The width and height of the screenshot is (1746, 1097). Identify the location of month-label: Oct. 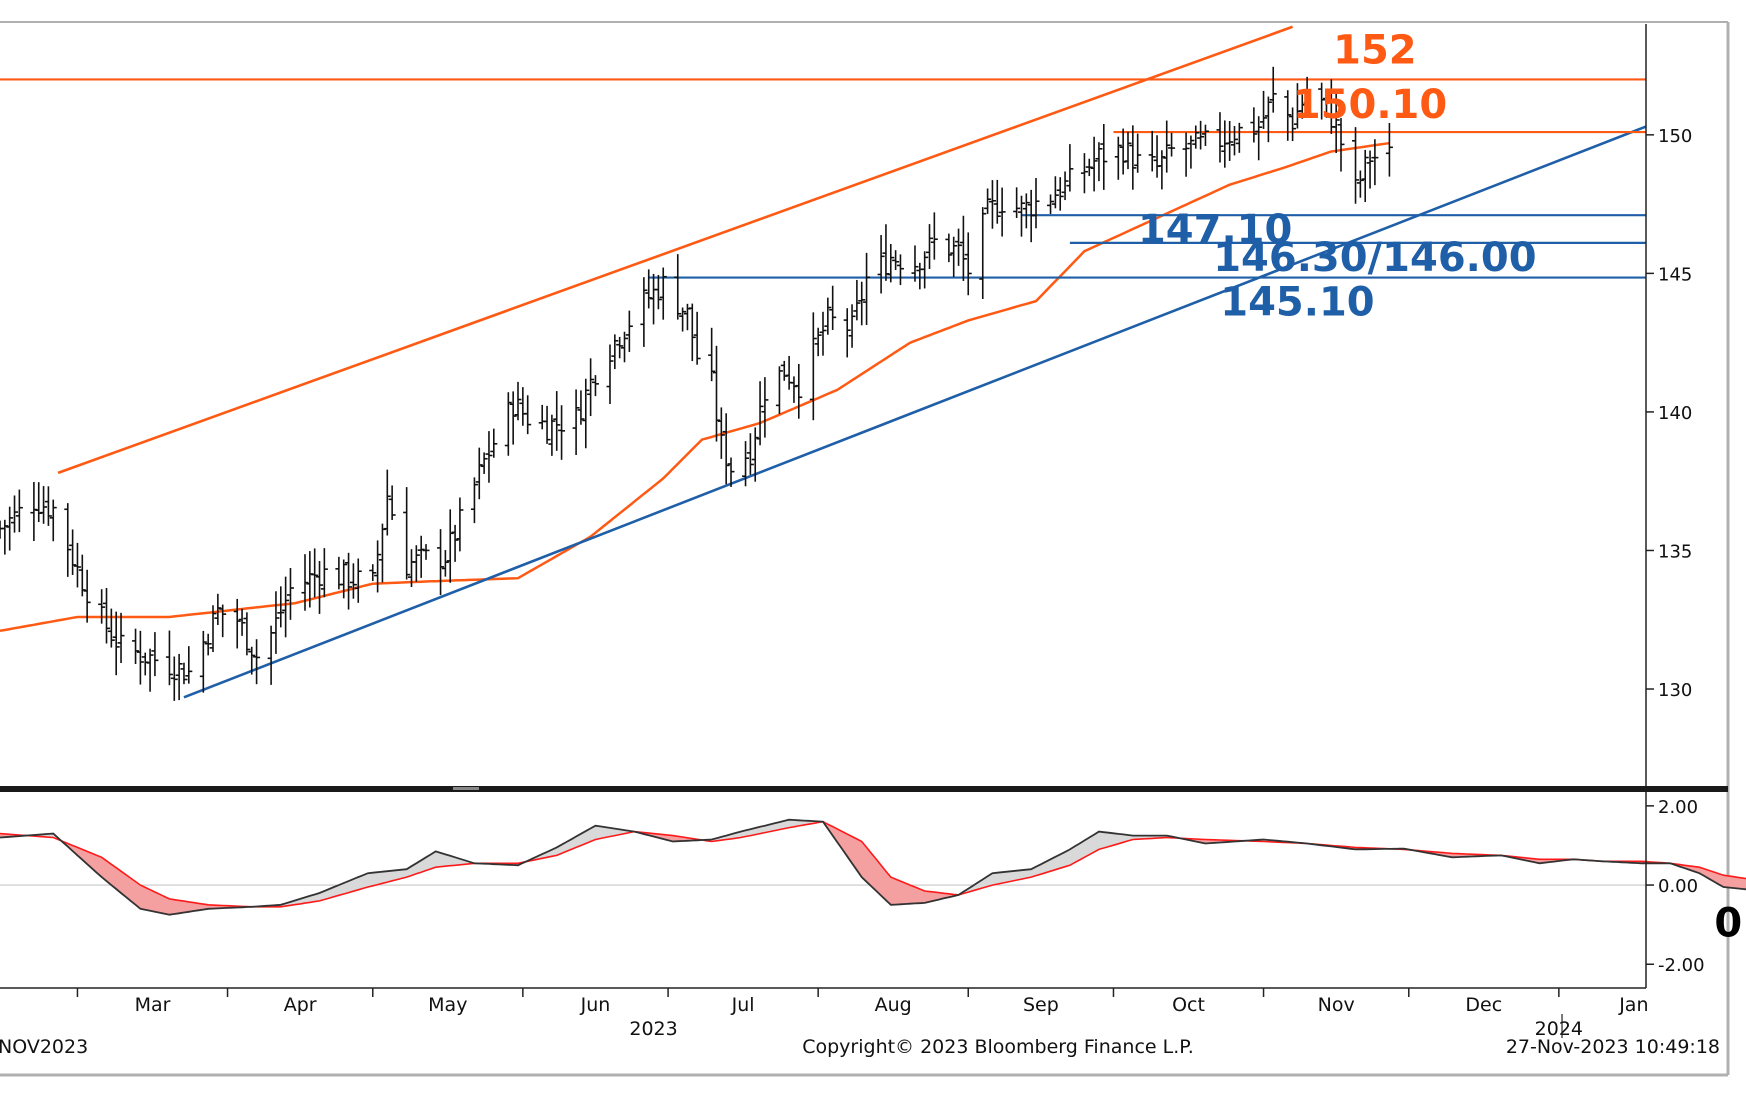
(1188, 1005).